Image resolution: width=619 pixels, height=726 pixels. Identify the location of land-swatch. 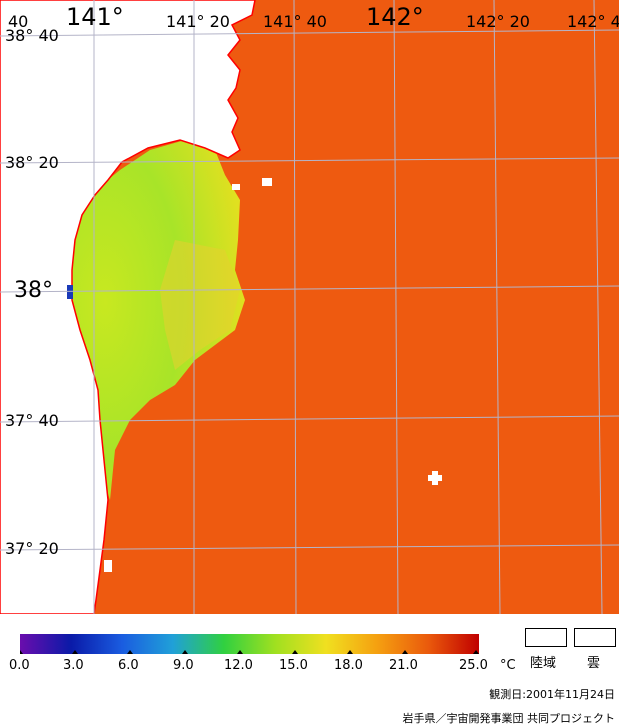
(546, 637).